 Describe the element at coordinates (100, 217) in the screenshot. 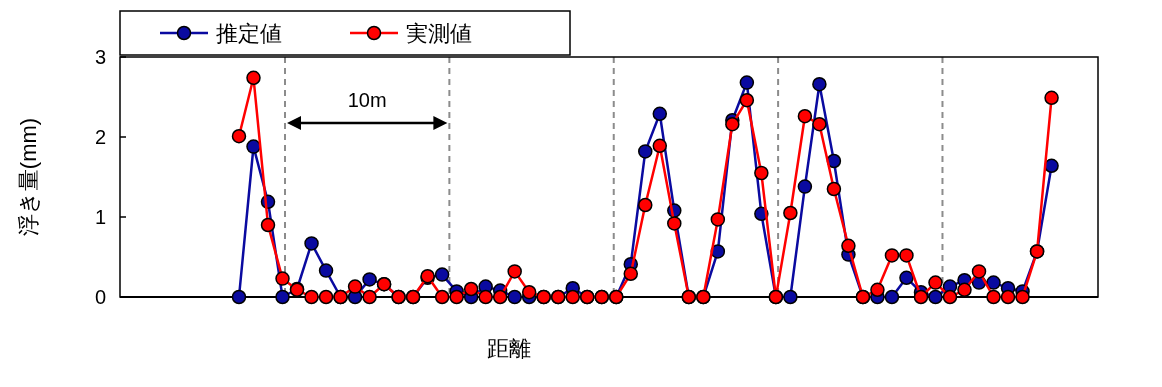

I see `y-tick-label: 1` at that location.